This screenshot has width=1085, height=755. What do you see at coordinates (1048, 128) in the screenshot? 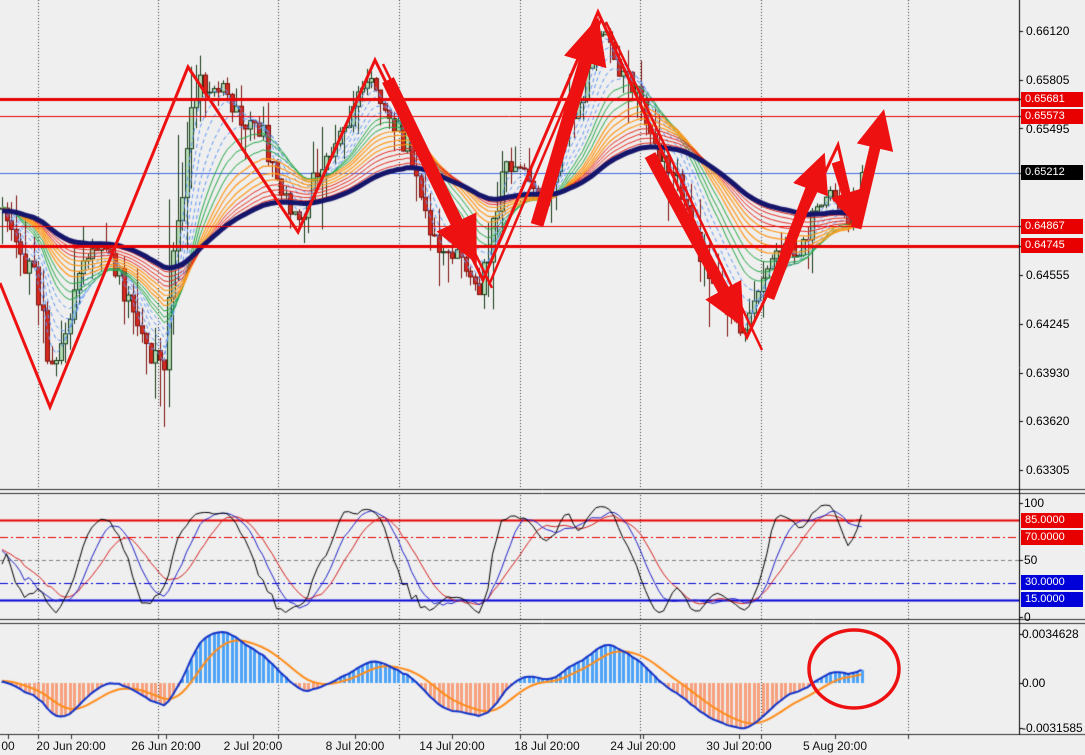
I see `price-tick-label: 0.65495` at bounding box center [1048, 128].